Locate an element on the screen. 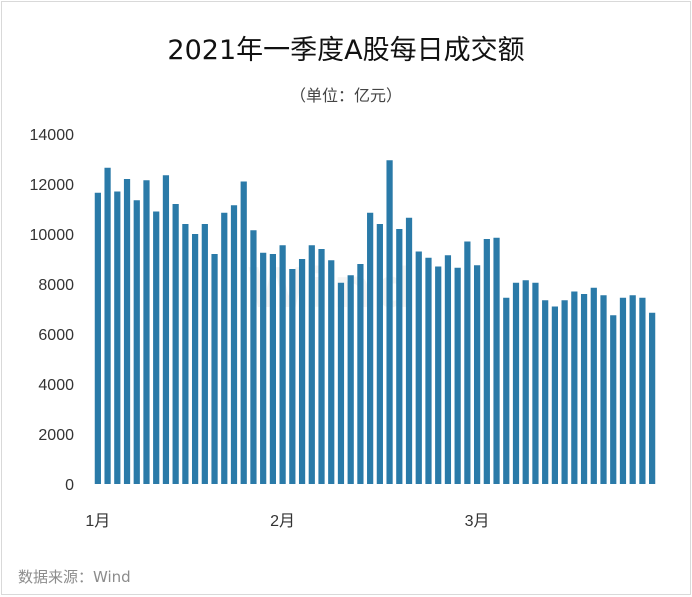 This screenshot has height=597, width=692. chart-title: 2021年一季度A股每日成交额 is located at coordinates (346, 50).